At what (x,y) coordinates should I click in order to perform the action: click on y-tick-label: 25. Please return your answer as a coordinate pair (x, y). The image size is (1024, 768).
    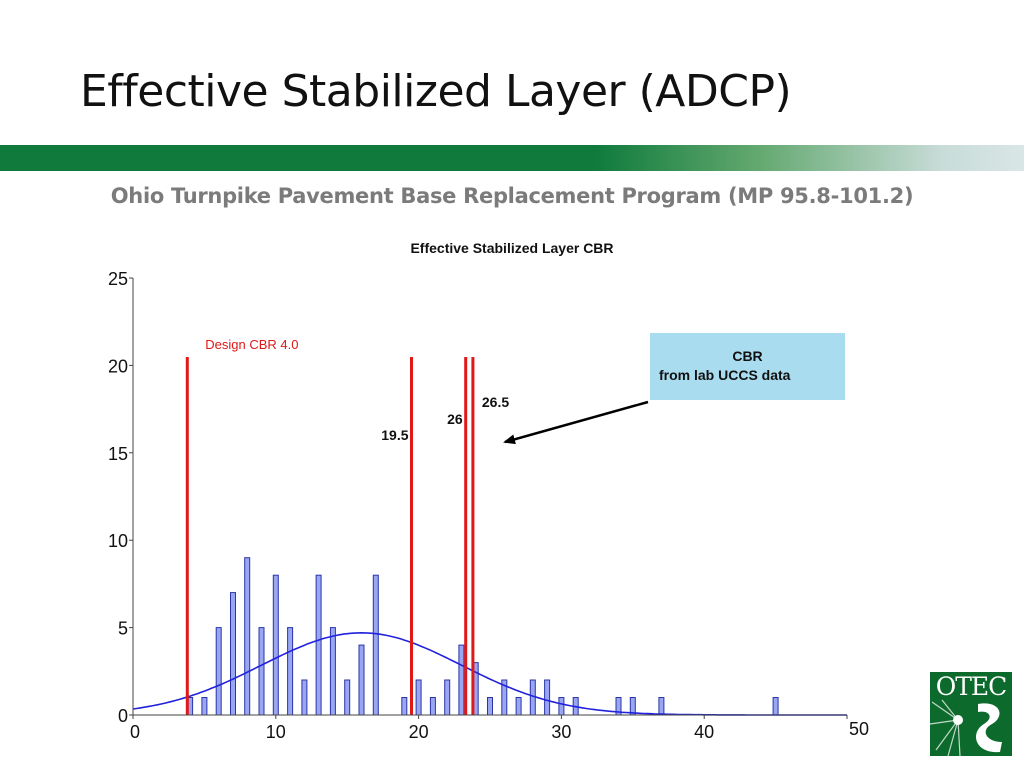
    Looking at the image, I should click on (118, 279).